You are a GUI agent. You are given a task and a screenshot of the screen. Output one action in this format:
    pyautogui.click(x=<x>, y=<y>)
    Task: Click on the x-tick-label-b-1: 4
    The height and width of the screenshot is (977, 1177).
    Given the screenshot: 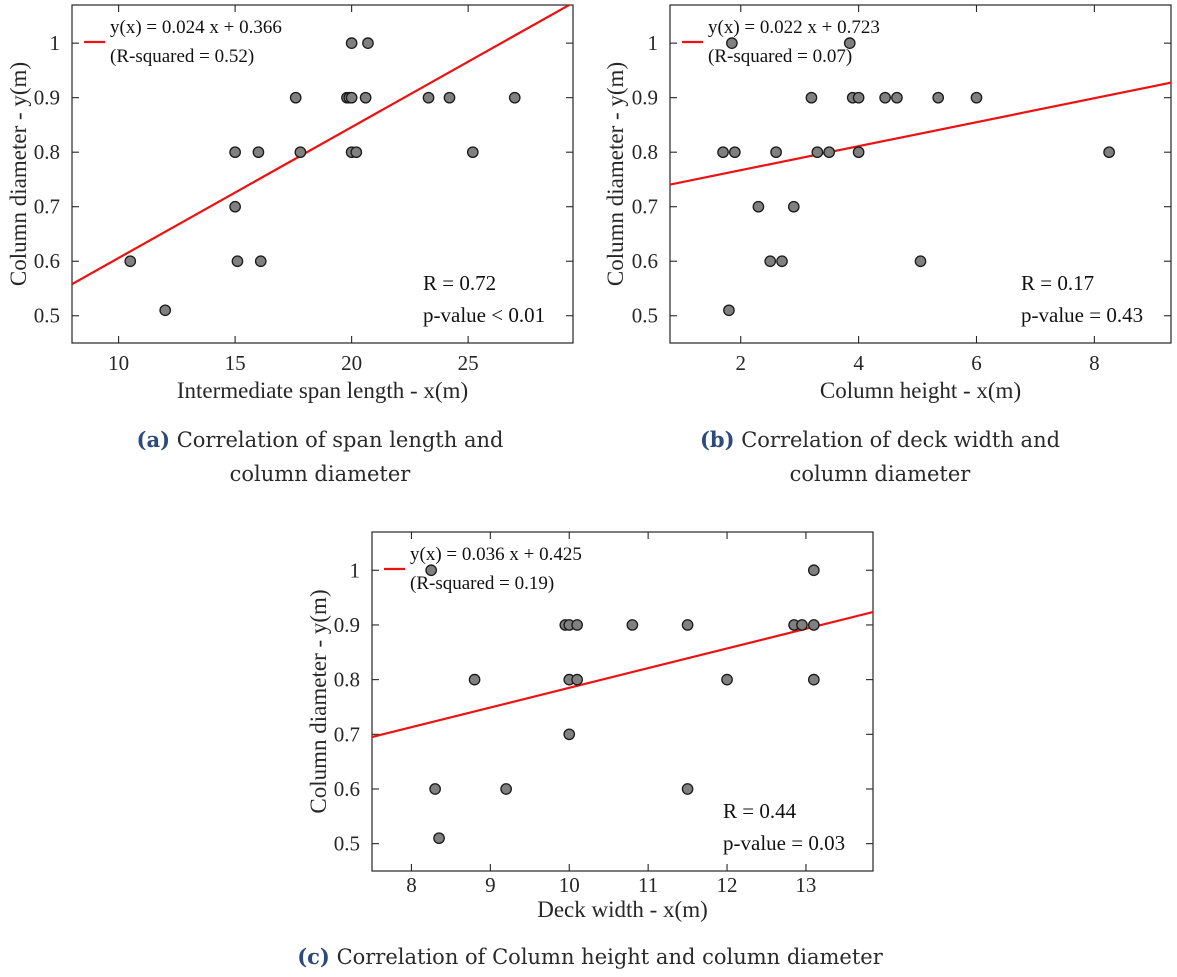 What is the action you would take?
    pyautogui.click(x=858, y=363)
    